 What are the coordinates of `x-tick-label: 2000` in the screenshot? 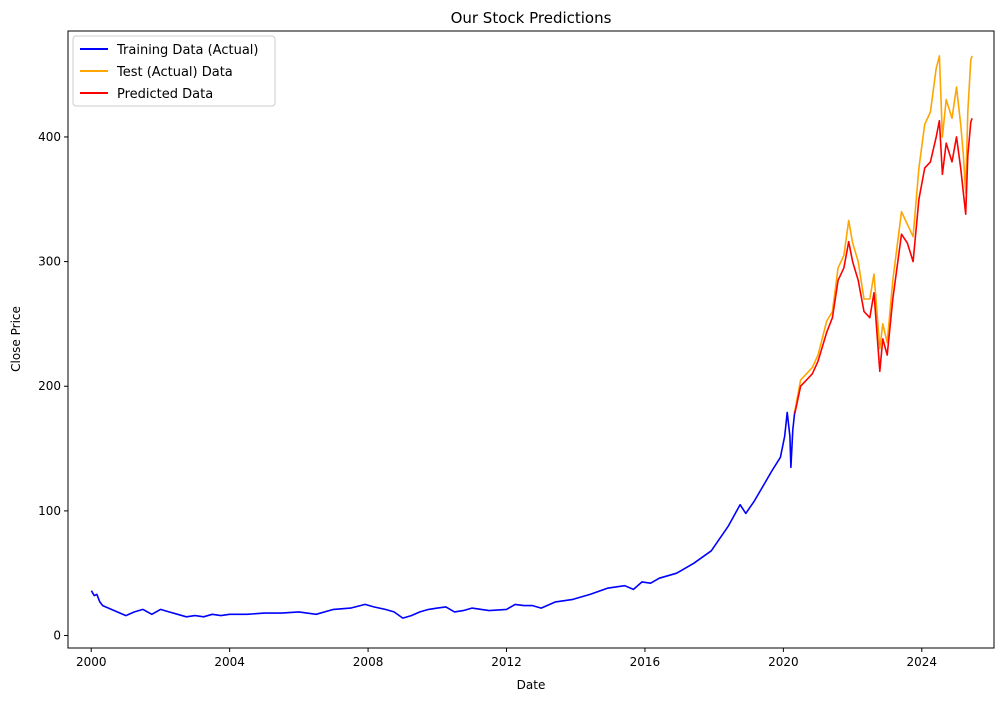 It's located at (91, 662).